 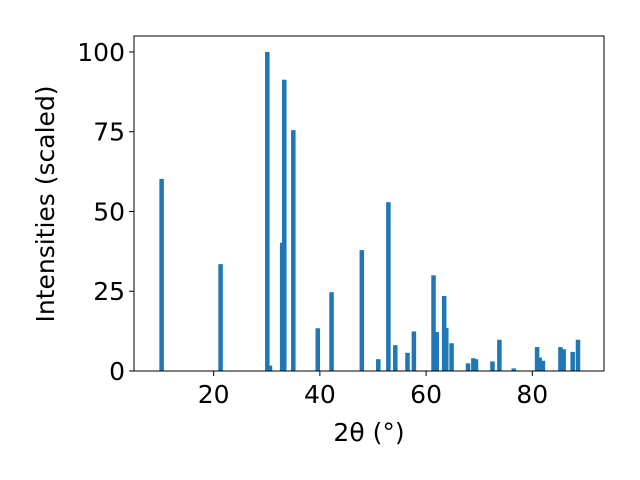 I want to click on x-axis: 20 40 60 80, so click(x=373, y=390).